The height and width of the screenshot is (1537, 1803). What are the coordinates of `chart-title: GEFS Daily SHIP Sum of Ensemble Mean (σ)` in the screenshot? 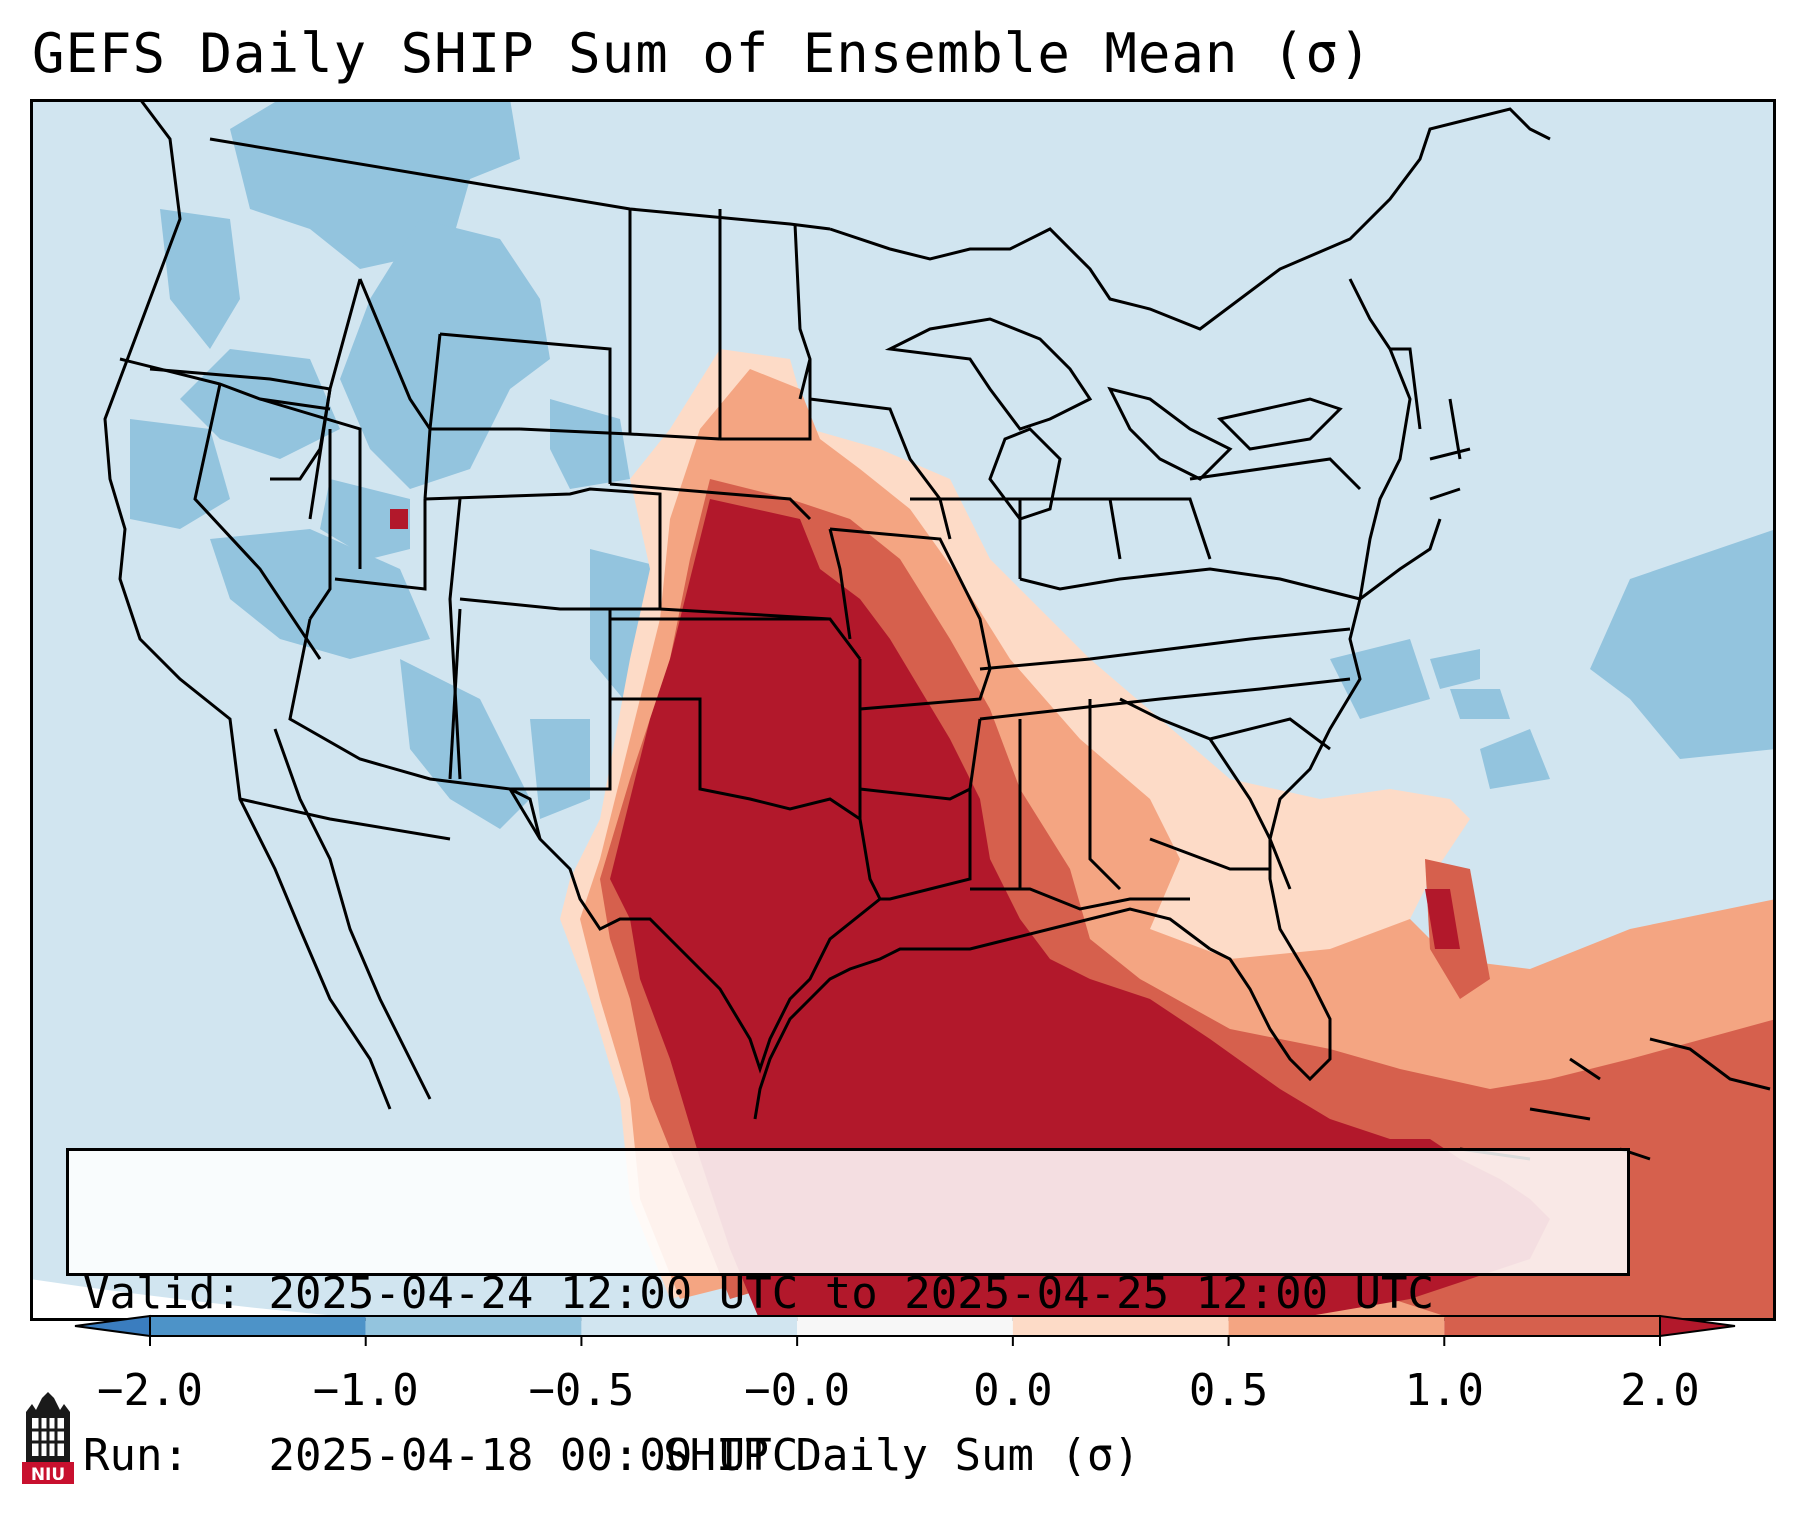 It's located at (702, 53).